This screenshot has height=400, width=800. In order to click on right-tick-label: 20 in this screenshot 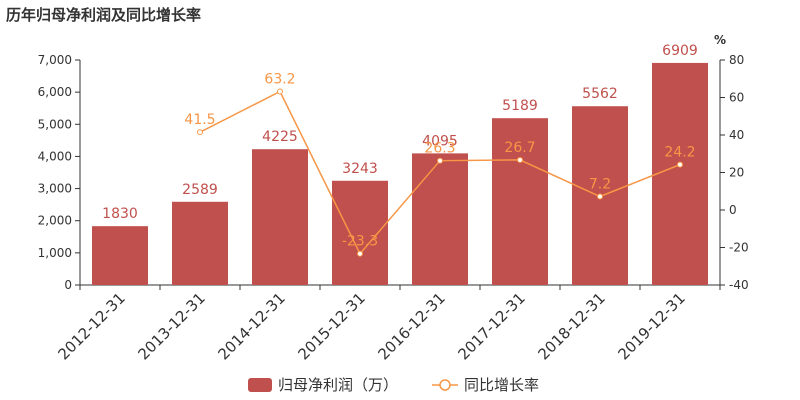, I will do `click(736, 173)`.